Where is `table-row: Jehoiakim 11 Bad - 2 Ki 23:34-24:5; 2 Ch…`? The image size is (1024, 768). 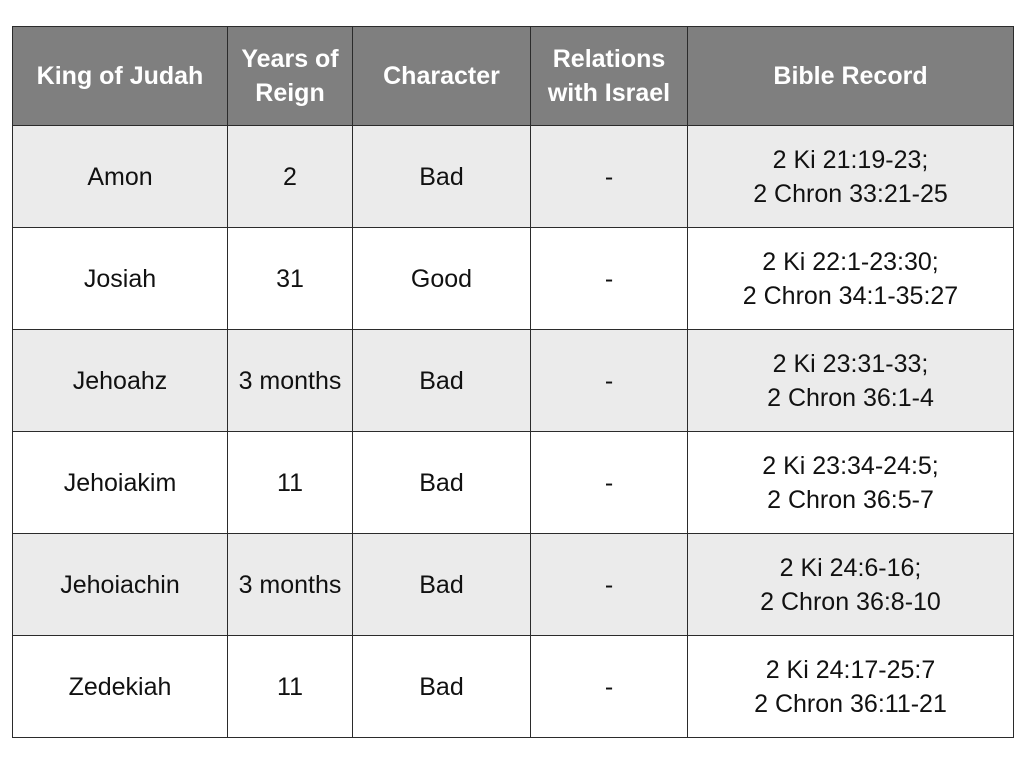 table-row: Jehoiakim 11 Bad - 2 Ki 23:34-24:5; 2 Ch… is located at coordinates (513, 482).